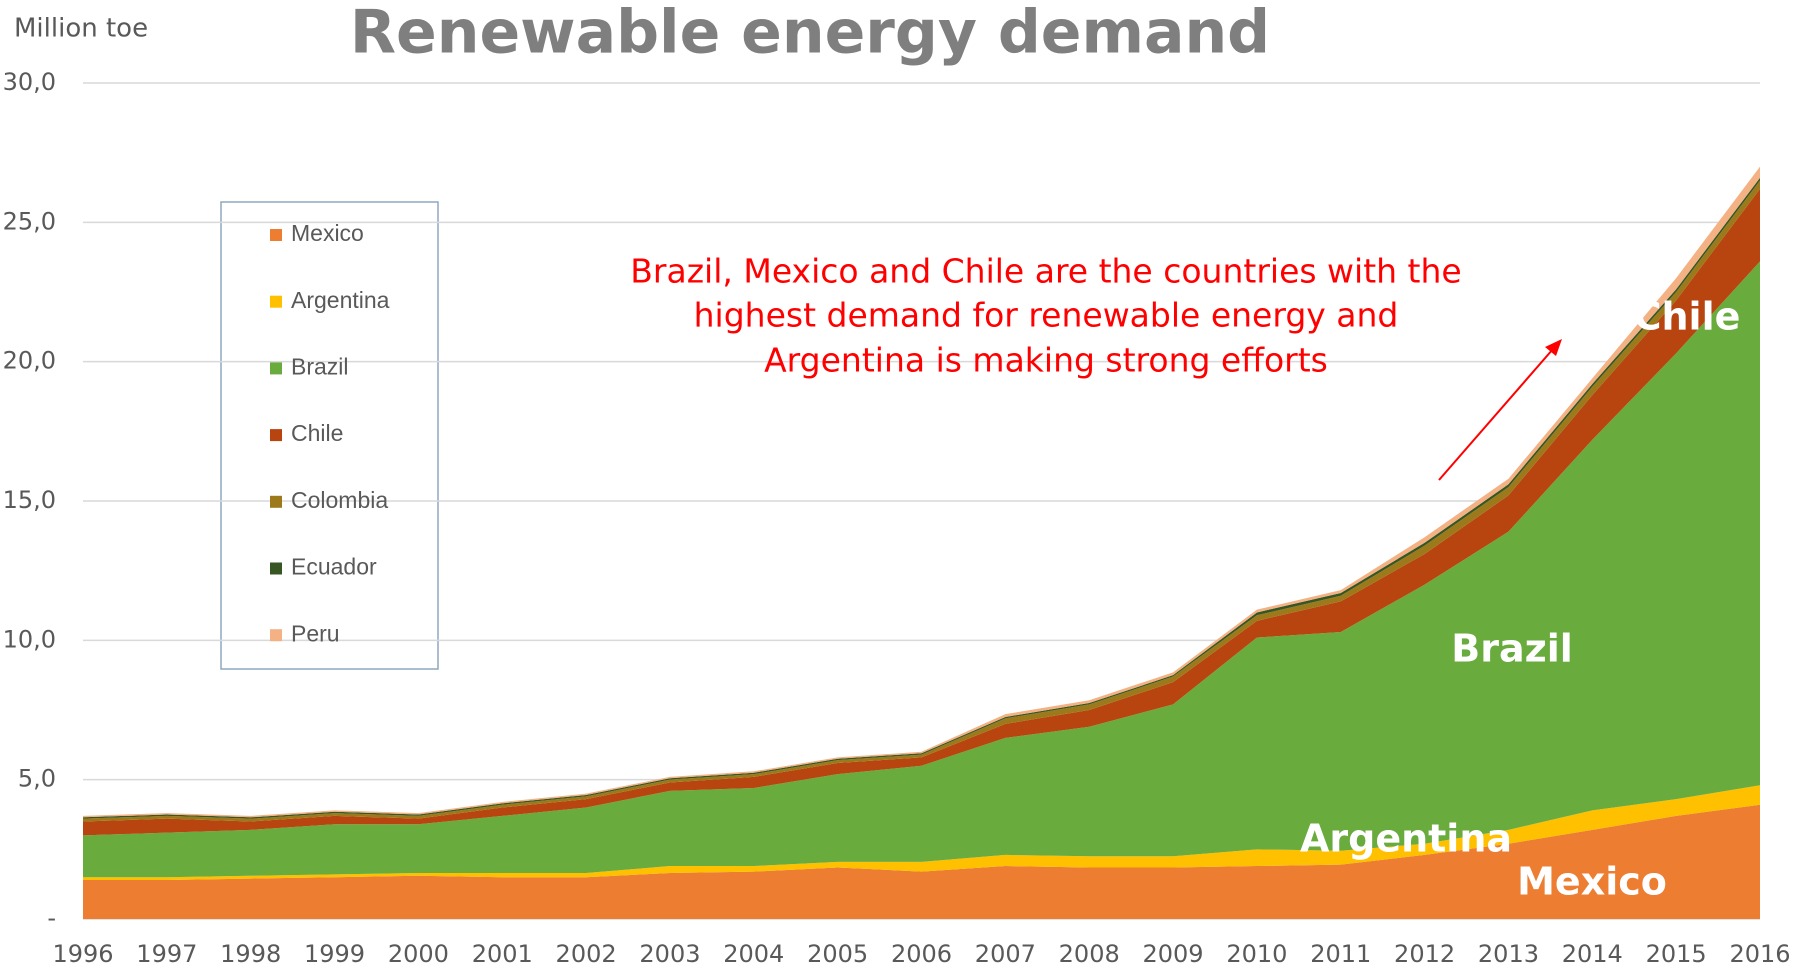 This screenshot has width=1800, height=971. I want to click on area-label: Brazil, so click(1512, 649).